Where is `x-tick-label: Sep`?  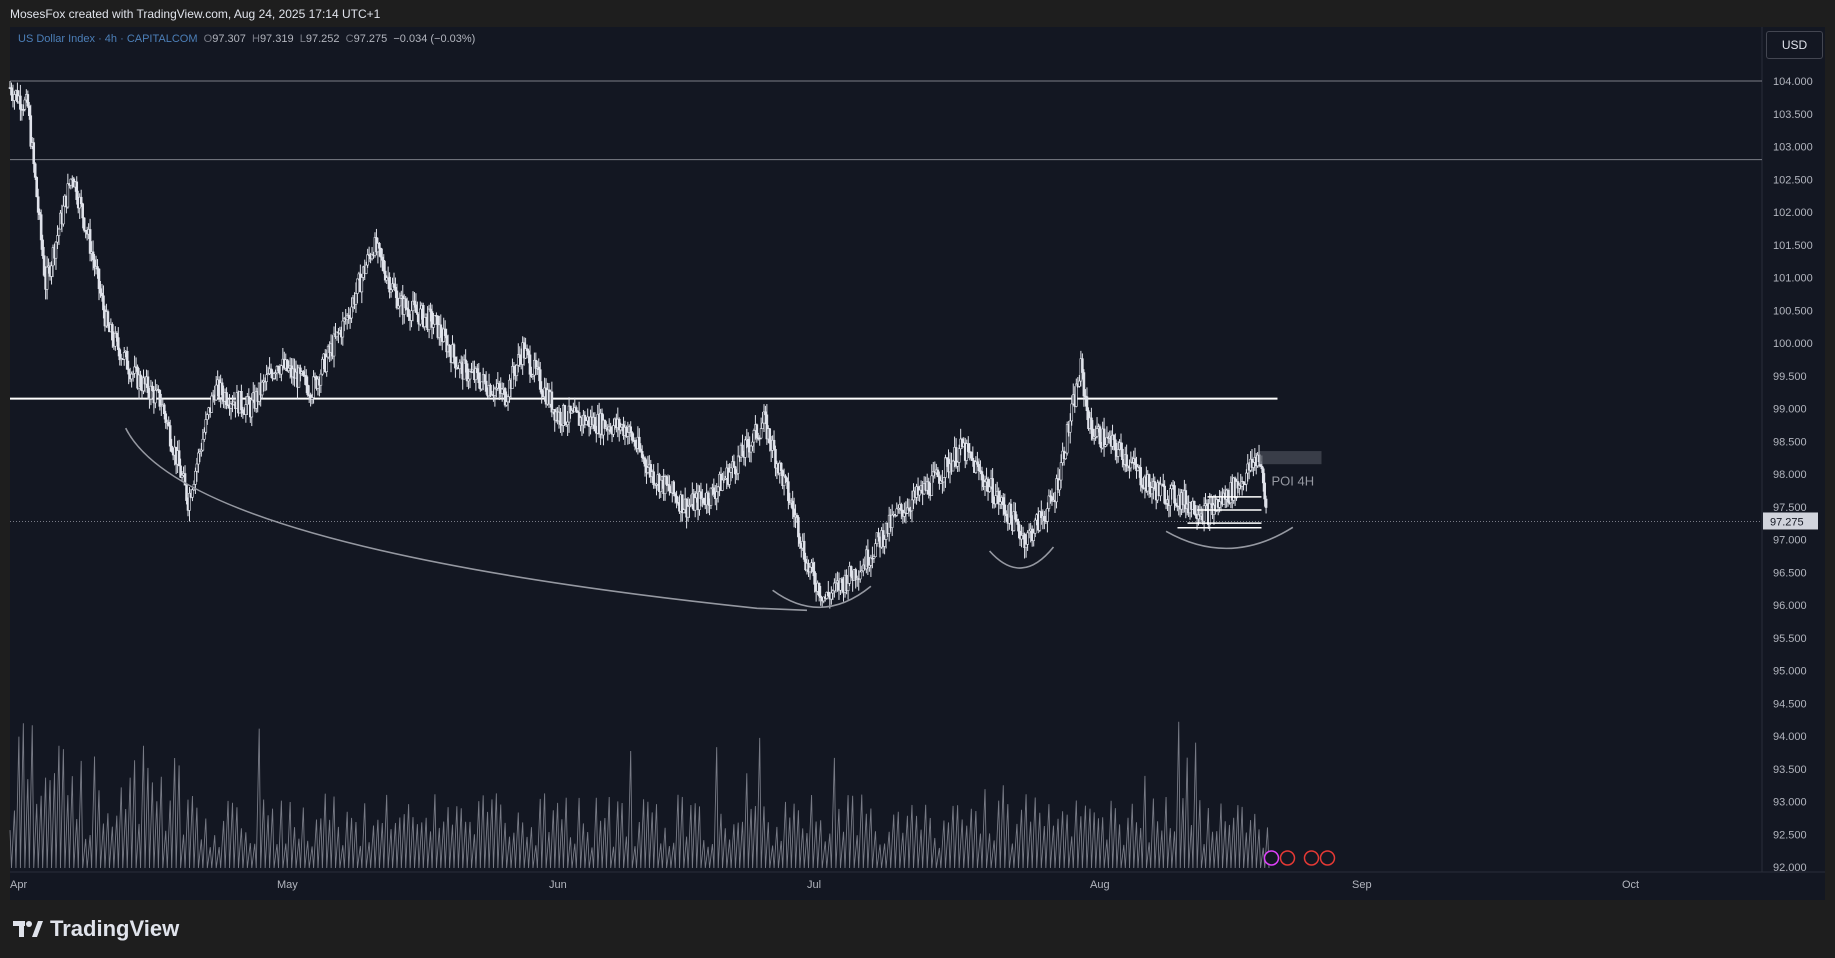 x-tick-label: Sep is located at coordinates (1362, 885).